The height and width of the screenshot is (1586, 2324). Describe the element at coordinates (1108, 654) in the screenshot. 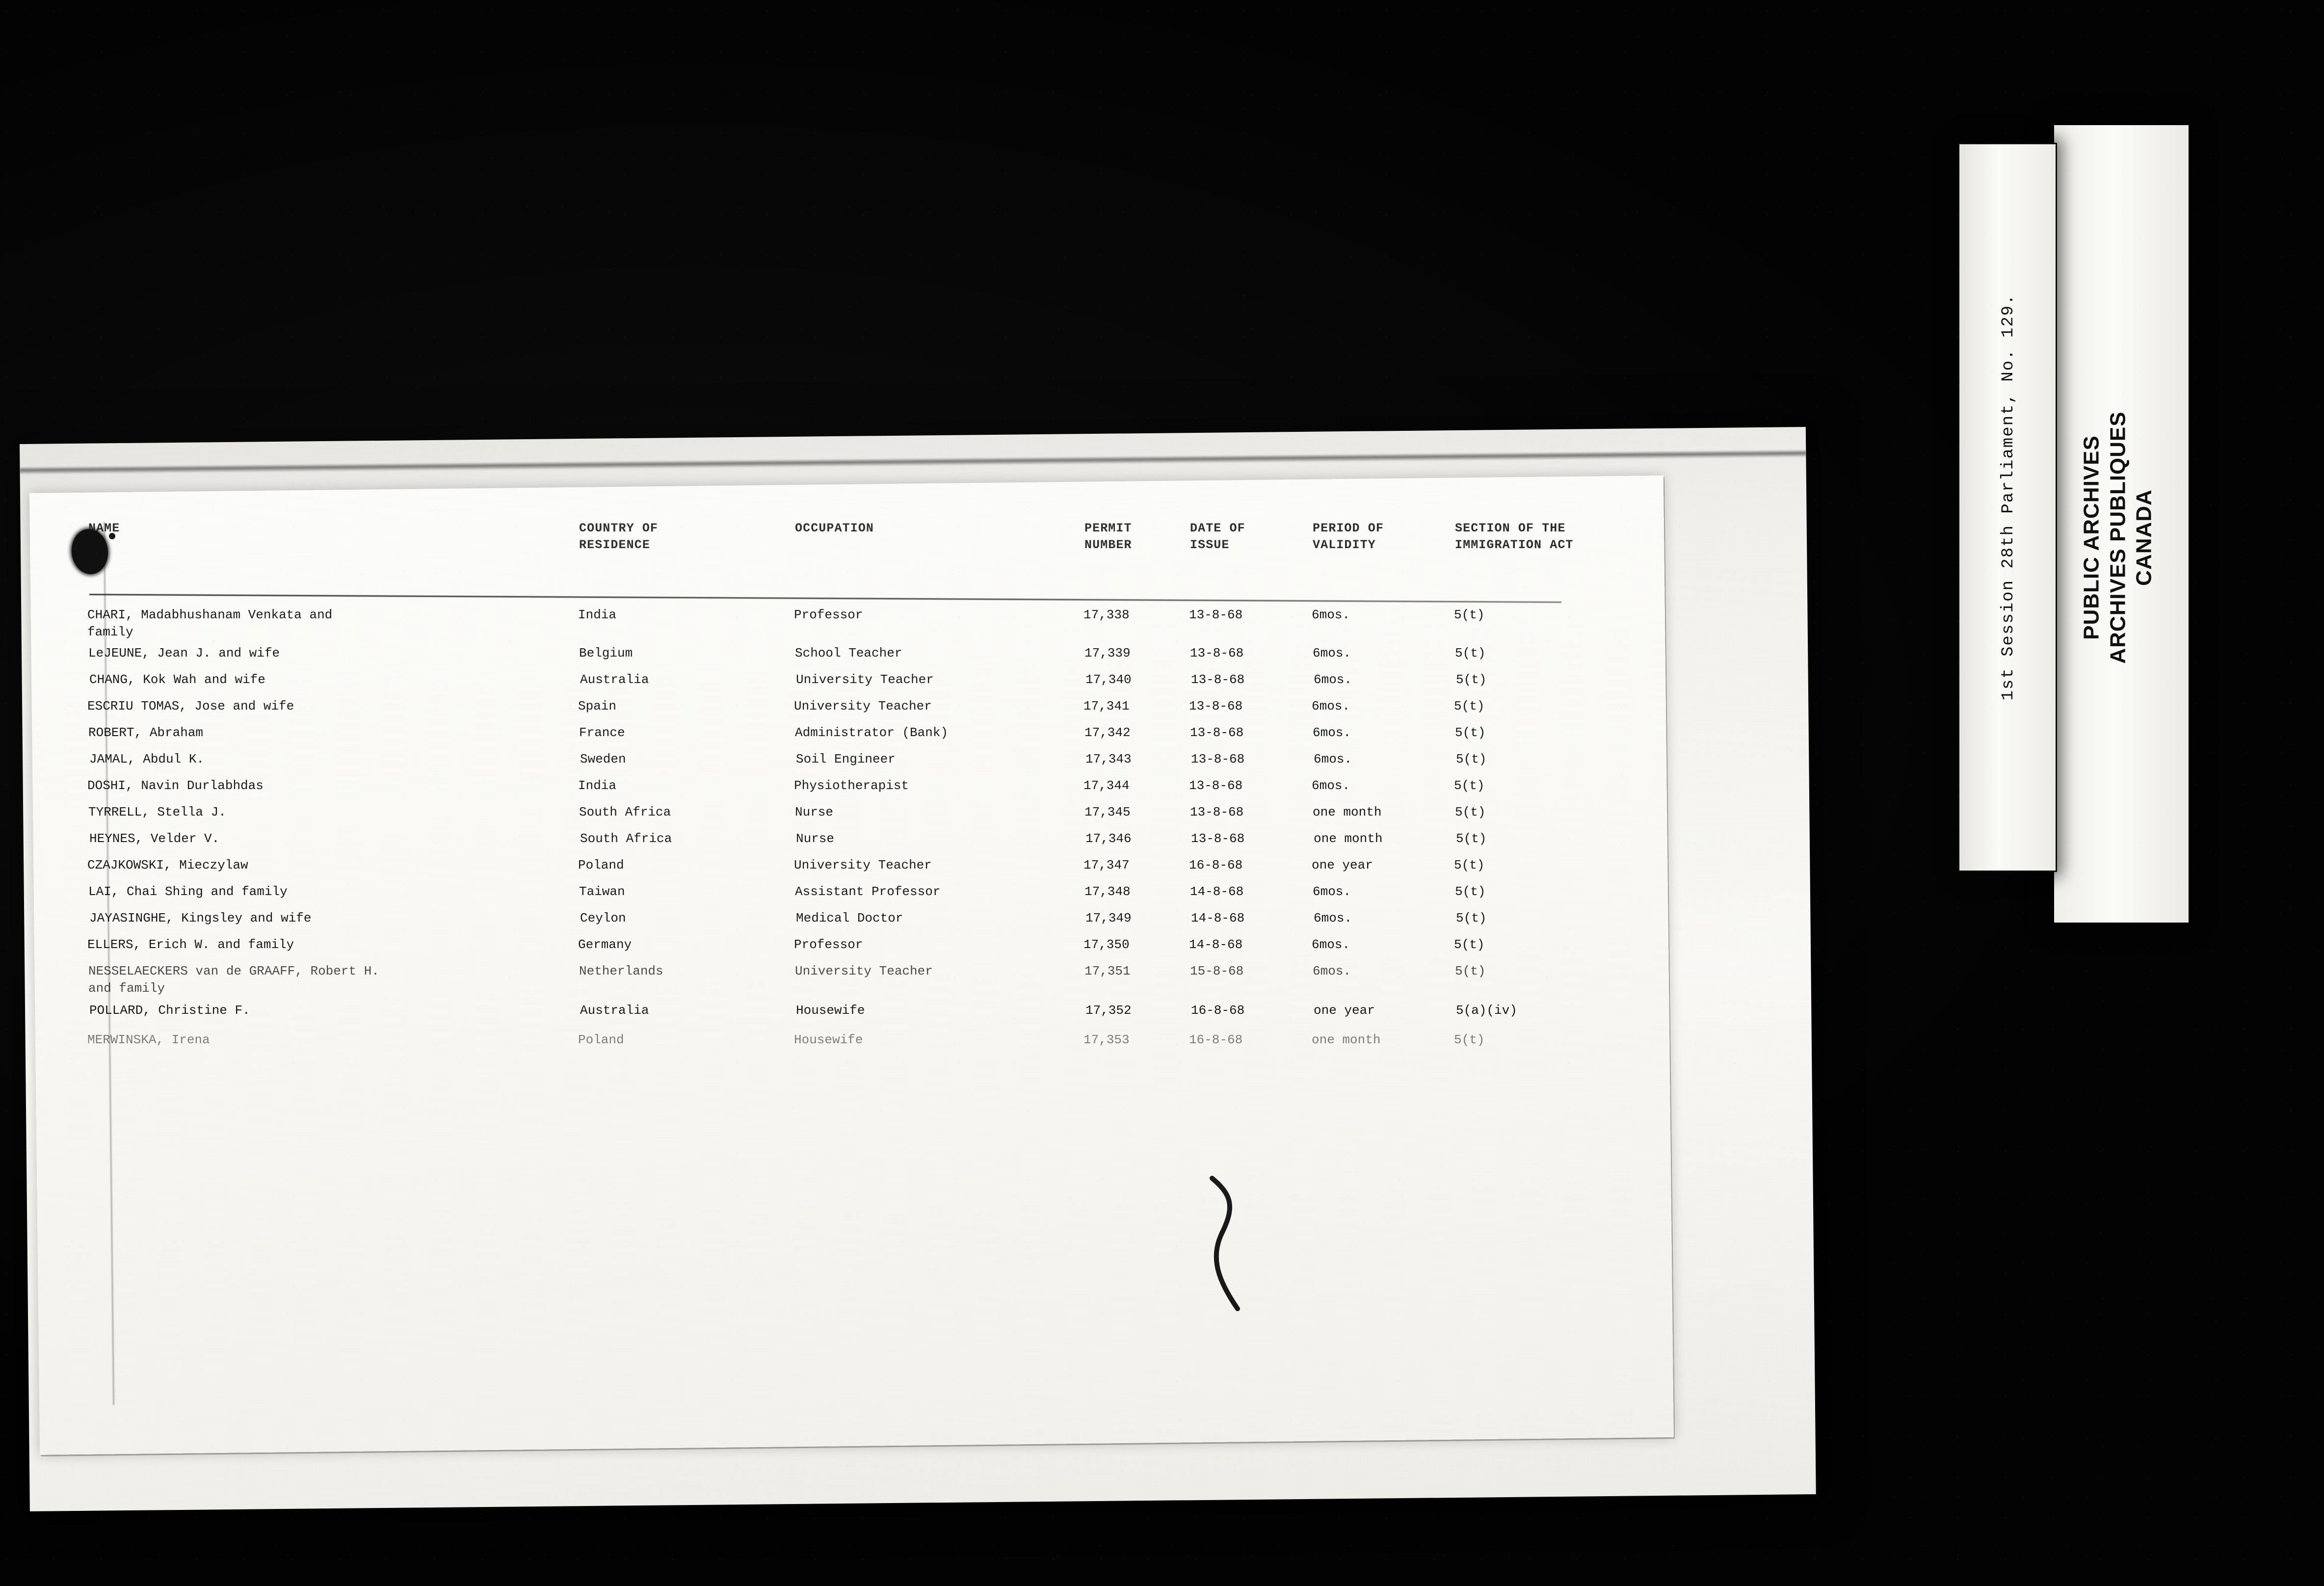

I see `cell-permit: 17,339` at that location.